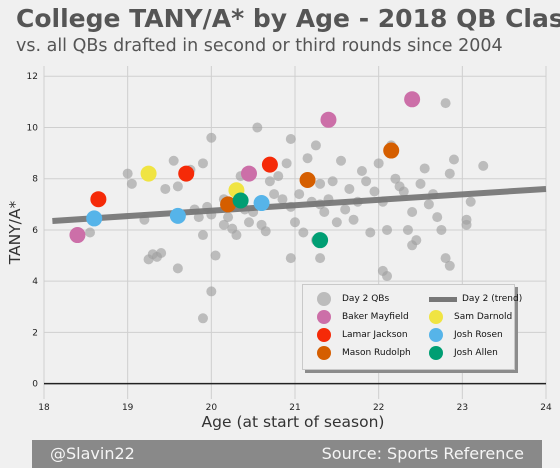 The width and height of the screenshot is (560, 468). What do you see at coordinates (375, 317) in the screenshot?
I see `legend-label: Baker Mayfield` at bounding box center [375, 317].